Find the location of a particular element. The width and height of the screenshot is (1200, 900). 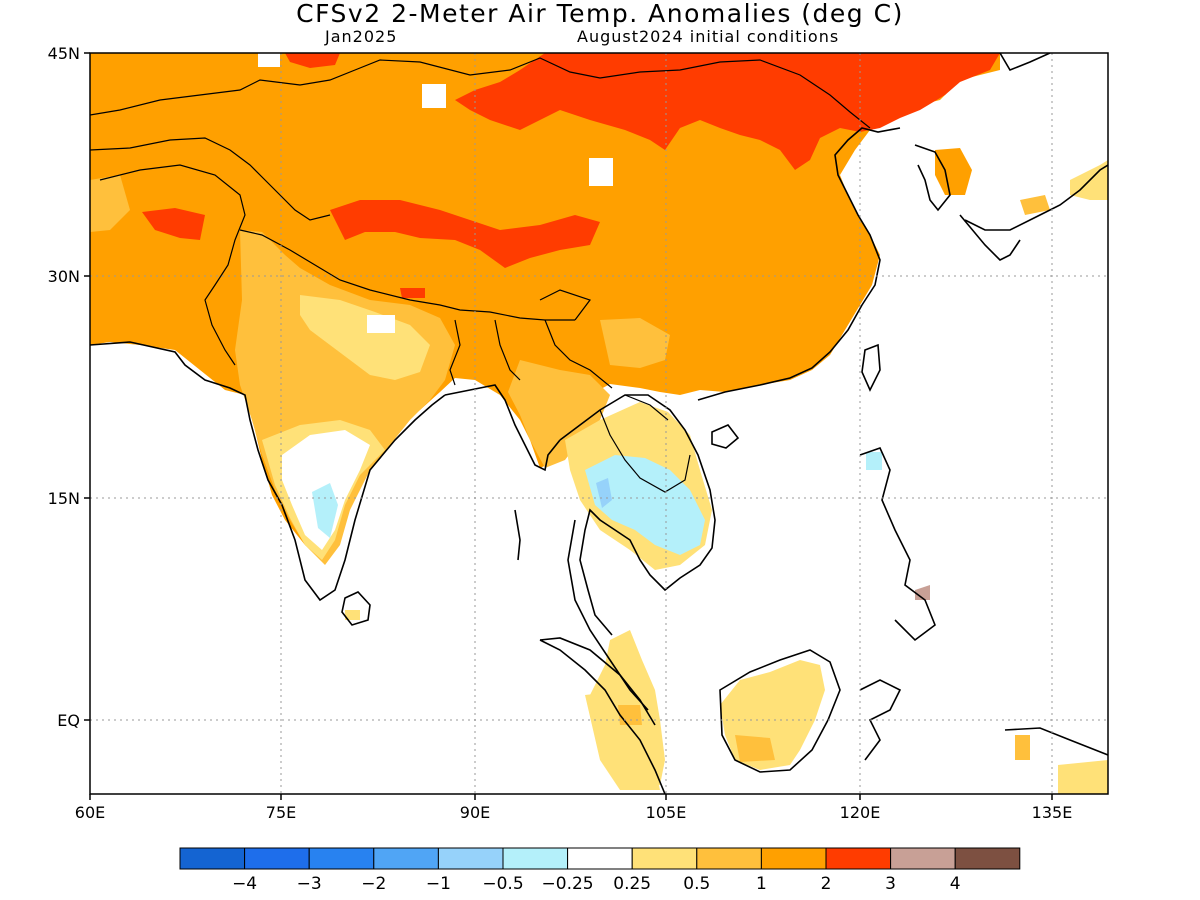

initial-conditions-label: August2024 initial conditions is located at coordinates (708, 36).